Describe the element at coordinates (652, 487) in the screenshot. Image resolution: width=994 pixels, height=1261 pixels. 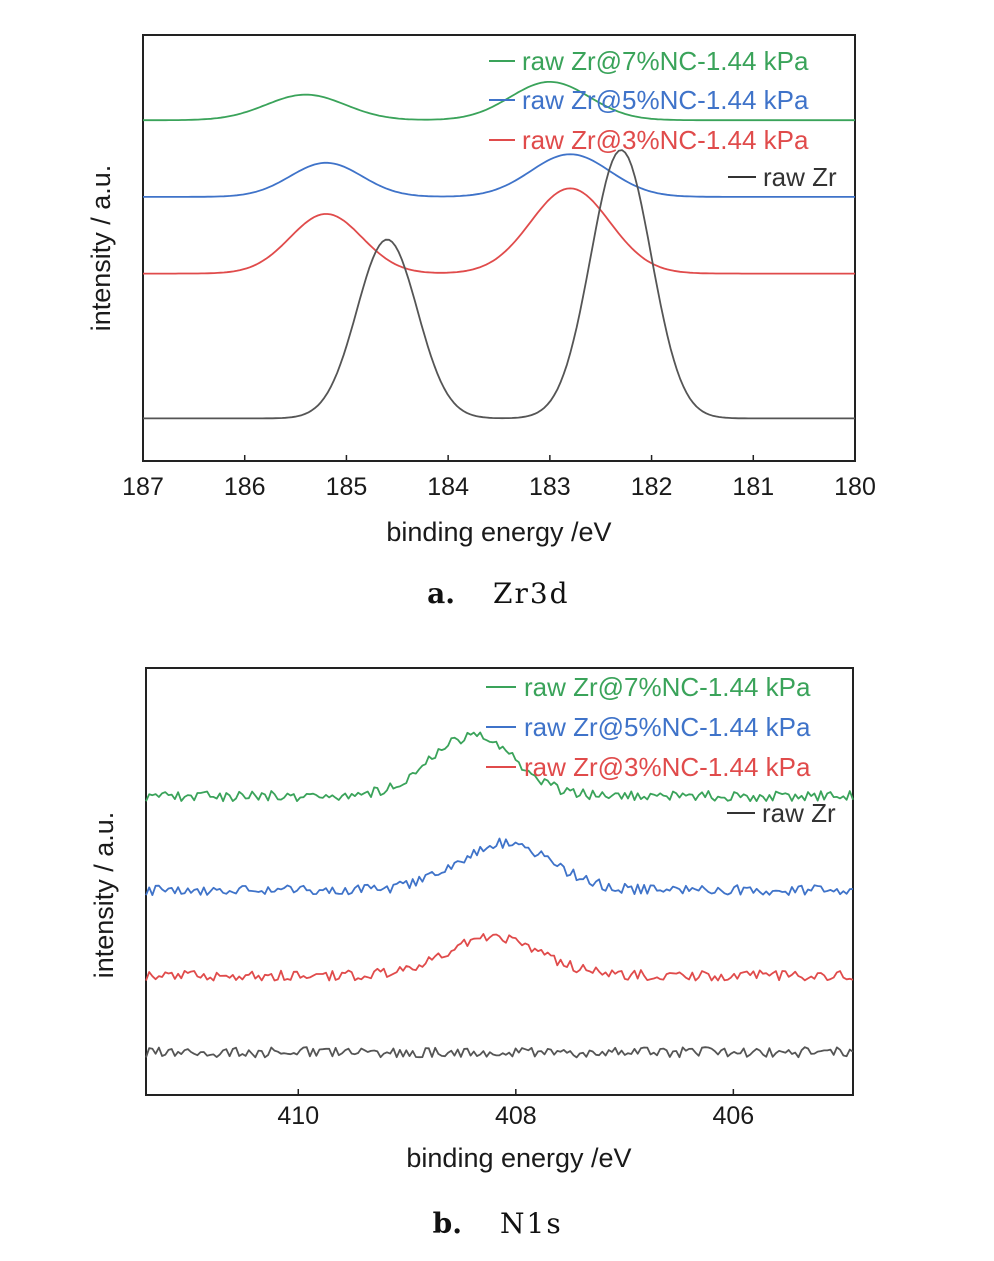
I see `x-tick-label: 182` at that location.